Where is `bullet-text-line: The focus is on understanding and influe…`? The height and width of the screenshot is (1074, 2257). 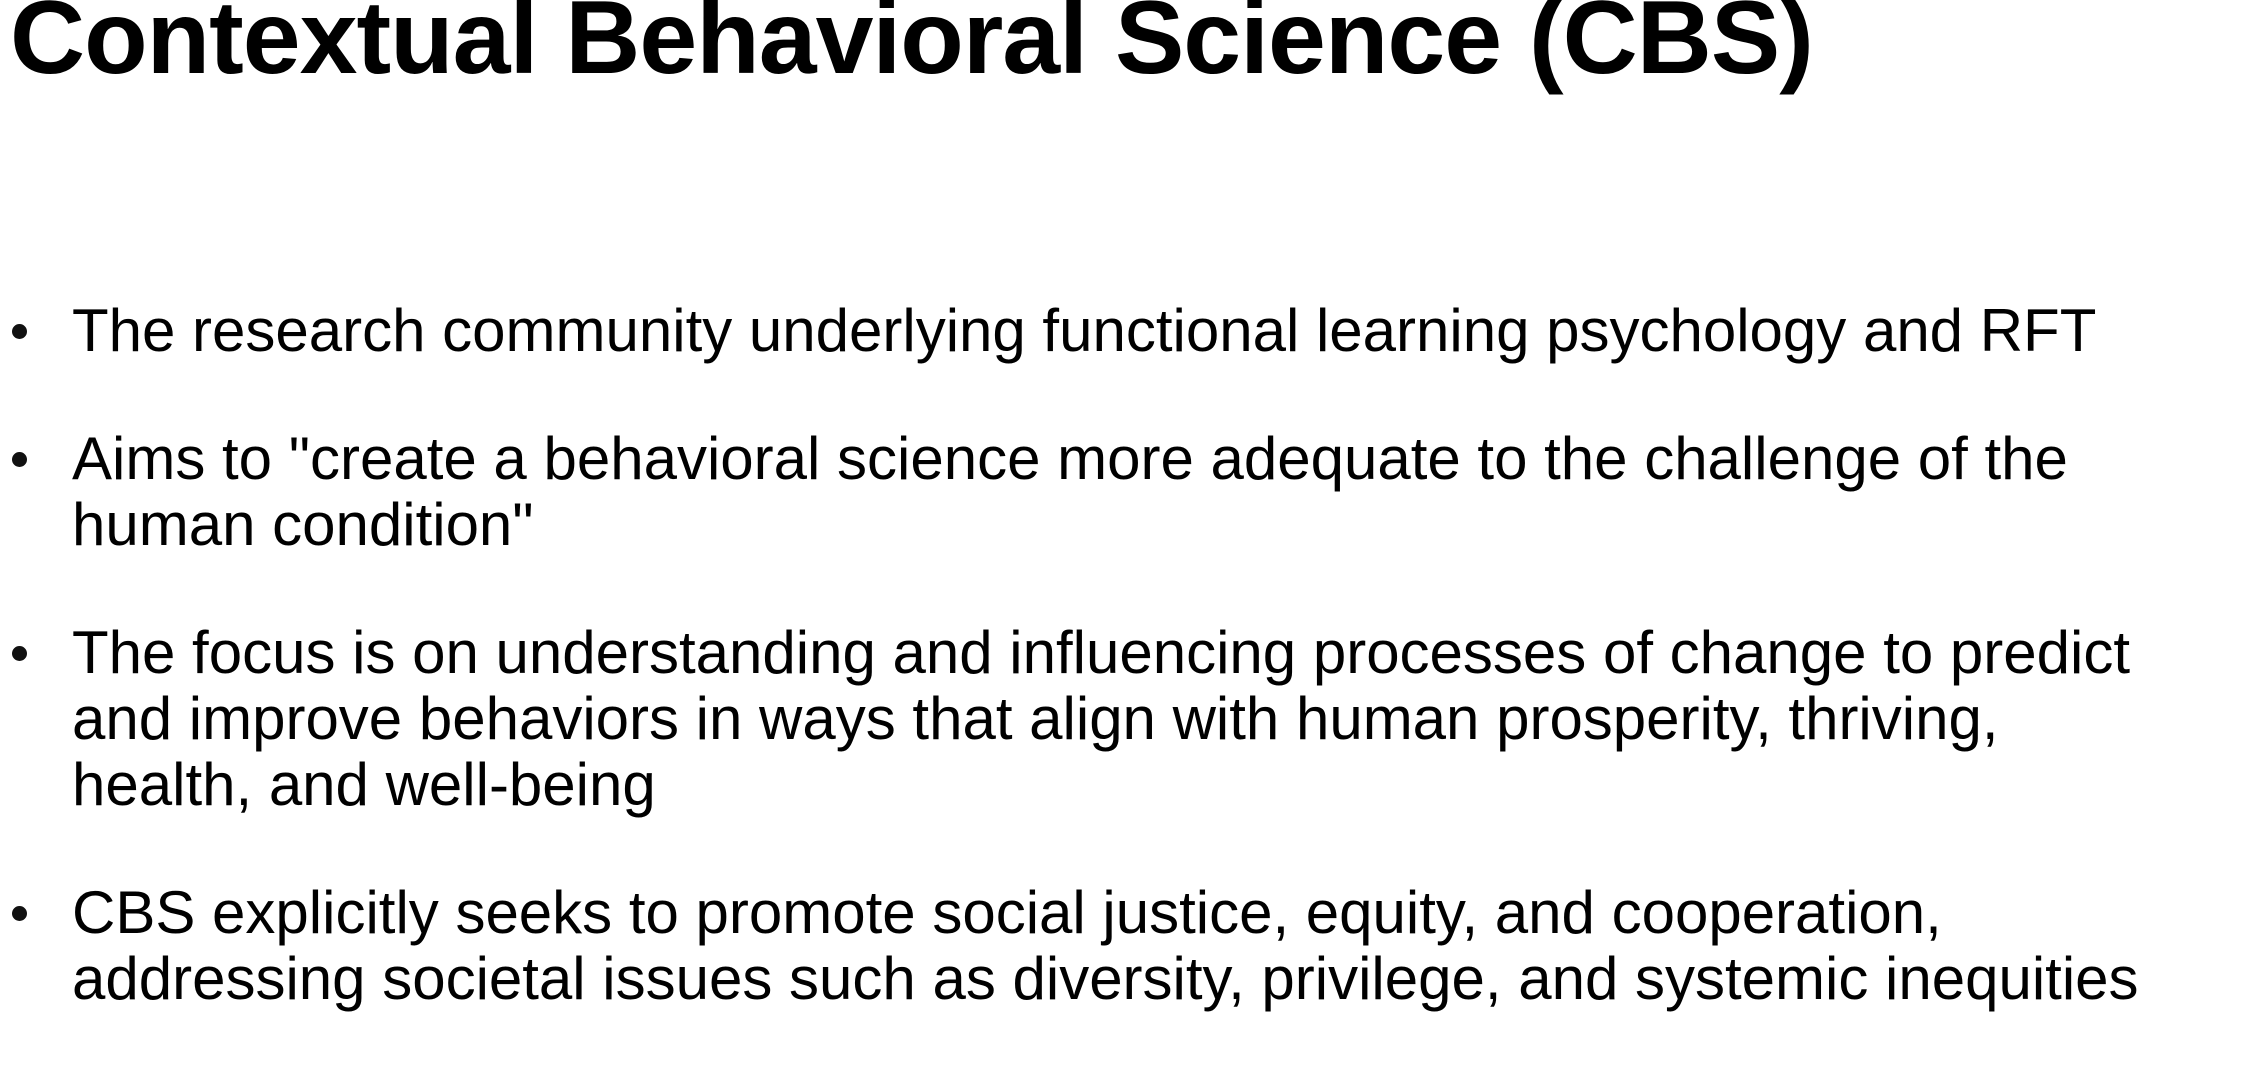
bullet-text-line: The focus is on understanding and influe… is located at coordinates (1101, 652).